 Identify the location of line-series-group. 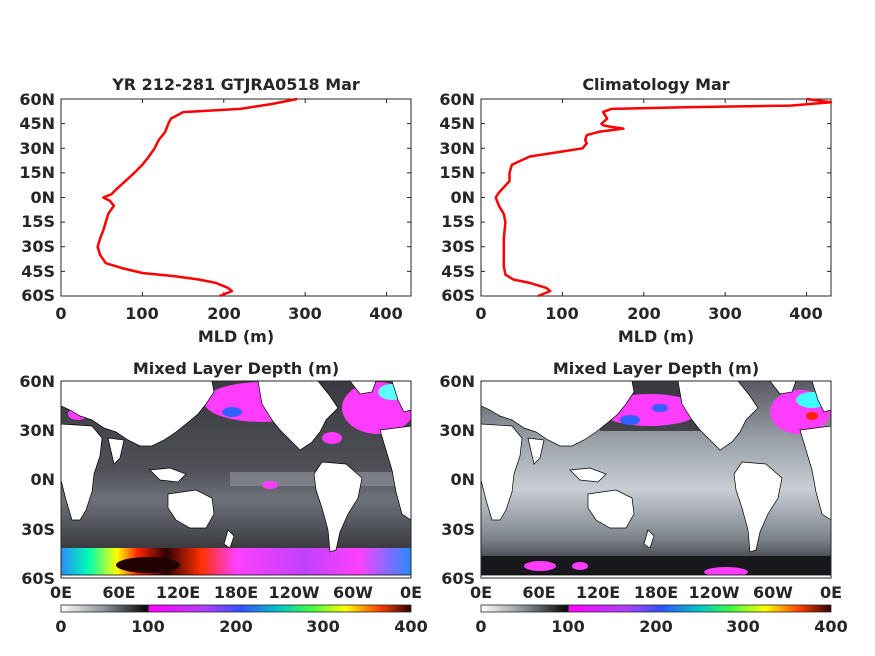
(235, 197).